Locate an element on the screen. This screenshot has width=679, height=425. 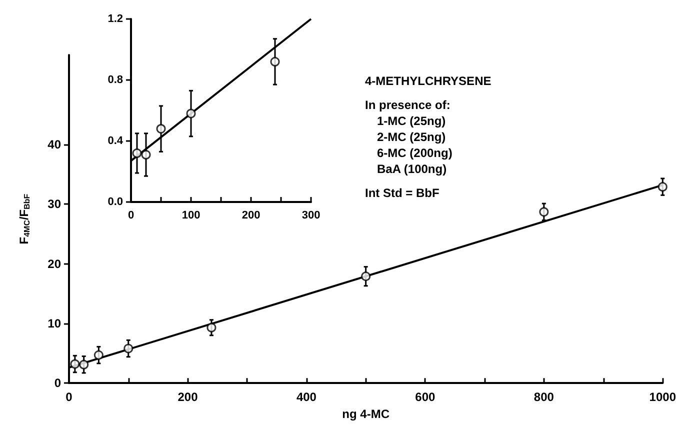
y-tick-label: 0 is located at coordinates (58, 383).